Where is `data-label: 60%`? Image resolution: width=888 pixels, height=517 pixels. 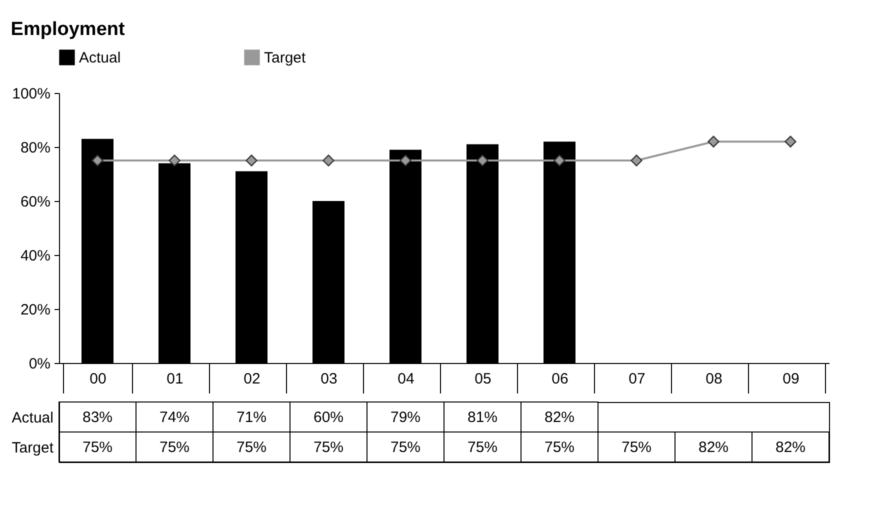 data-label: 60% is located at coordinates (328, 417).